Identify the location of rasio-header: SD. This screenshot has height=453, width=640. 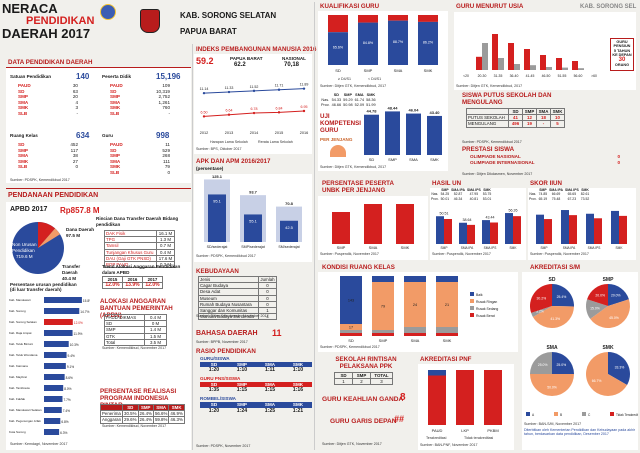
(214, 384).